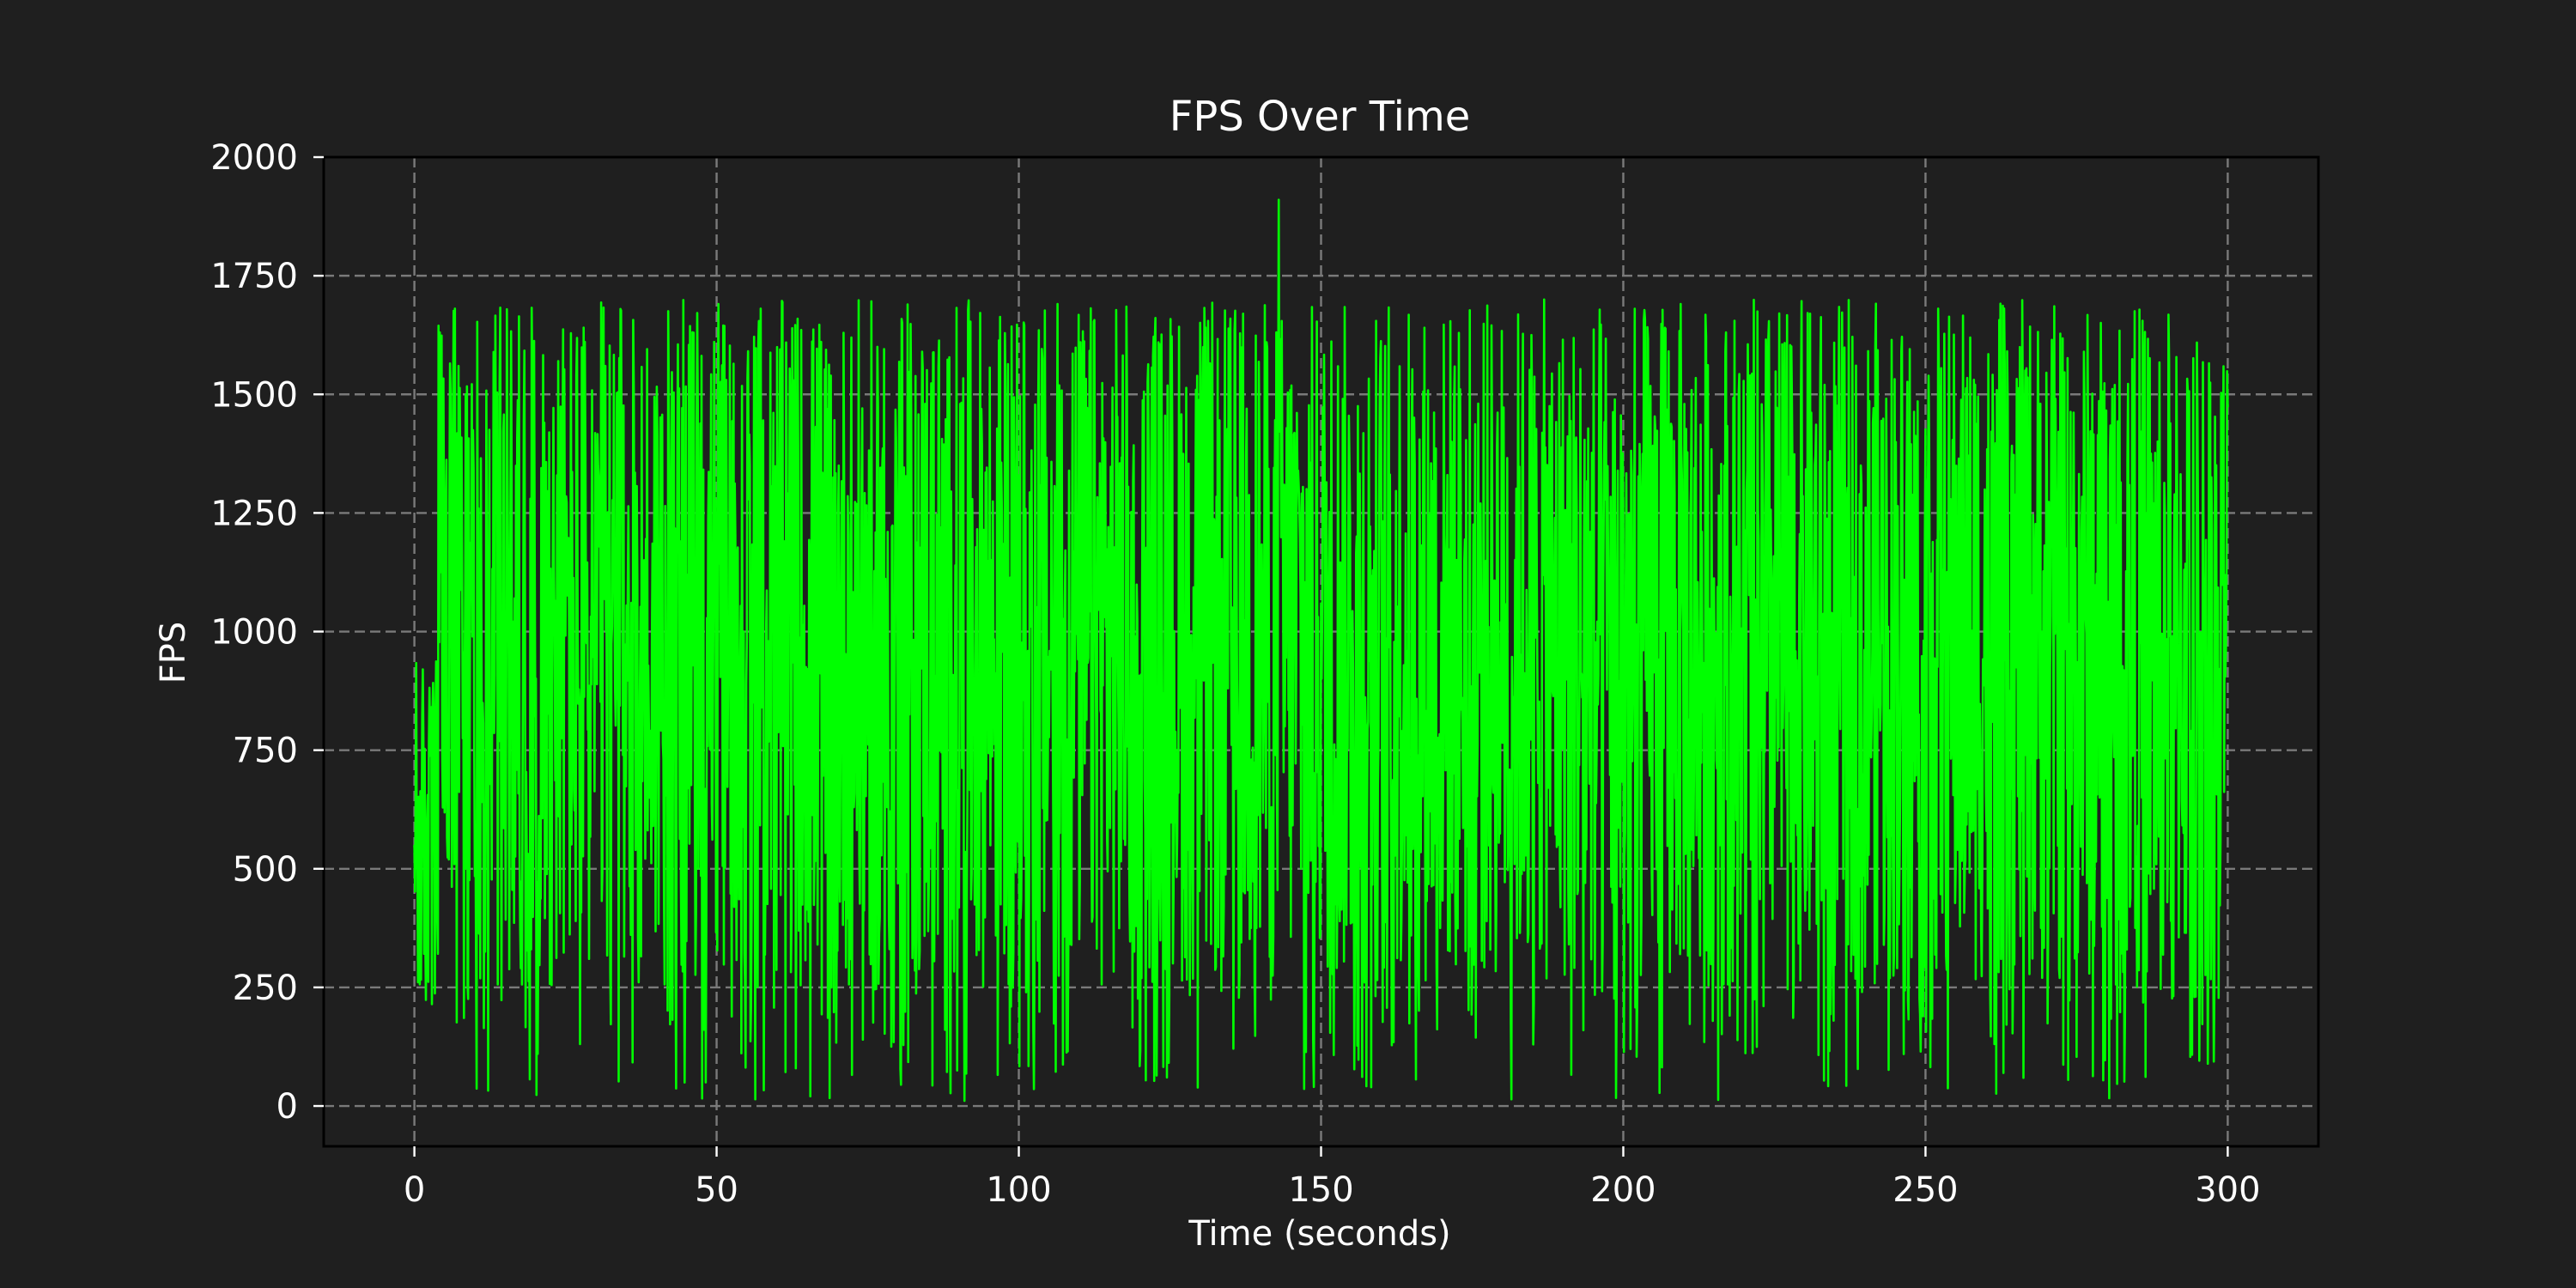  Describe the element at coordinates (254, 633) in the screenshot. I see `y-tick-label: 1000` at that location.